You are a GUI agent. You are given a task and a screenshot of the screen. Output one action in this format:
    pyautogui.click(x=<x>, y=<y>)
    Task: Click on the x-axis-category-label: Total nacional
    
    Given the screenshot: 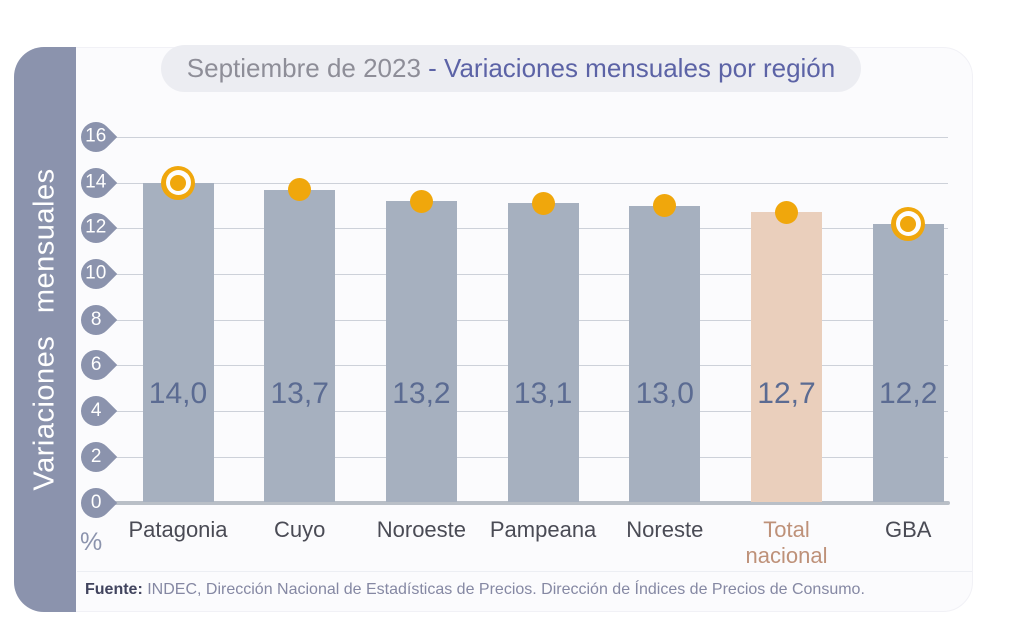 What is the action you would take?
    pyautogui.click(x=786, y=542)
    